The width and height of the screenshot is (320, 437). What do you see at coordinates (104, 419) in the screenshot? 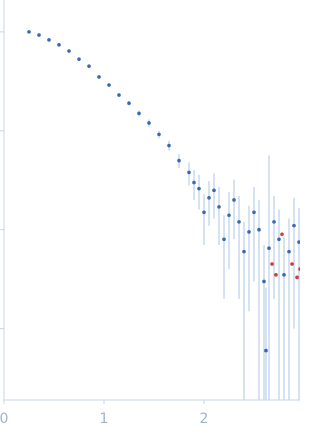
I see `x-tick-label: 1` at bounding box center [104, 419].